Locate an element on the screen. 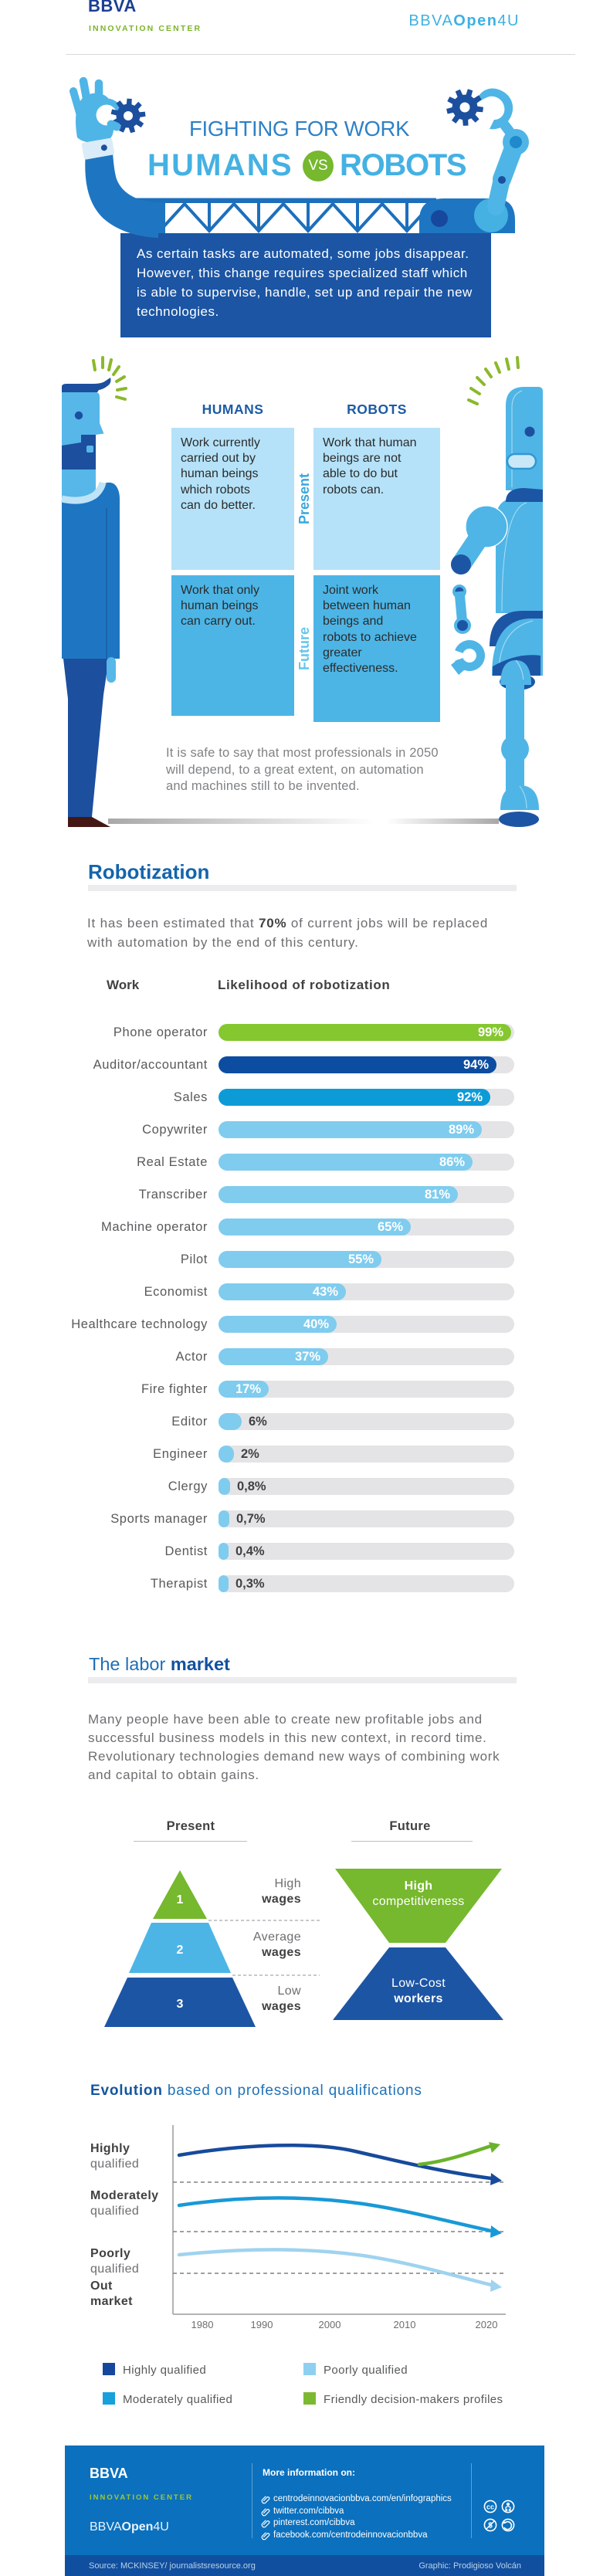  svg-text: cc is located at coordinates (490, 2506).